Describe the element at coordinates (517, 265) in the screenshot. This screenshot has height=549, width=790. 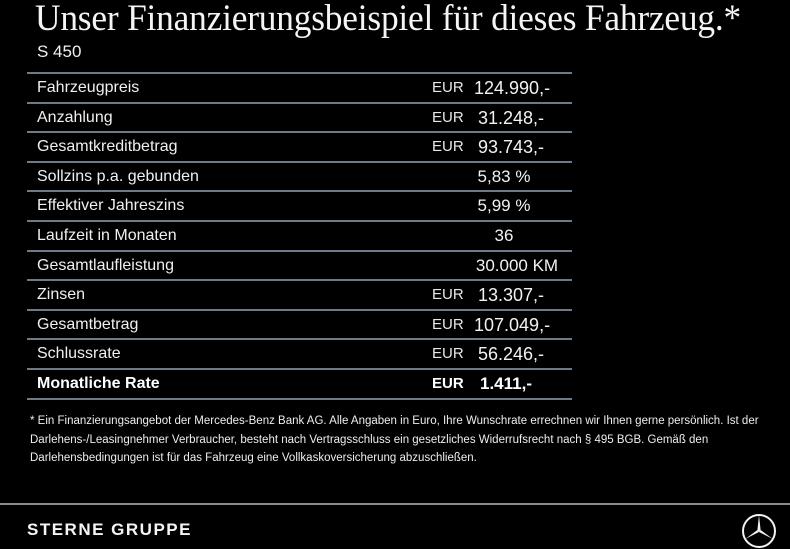
I see `row-value: 30.000 KM` at that location.